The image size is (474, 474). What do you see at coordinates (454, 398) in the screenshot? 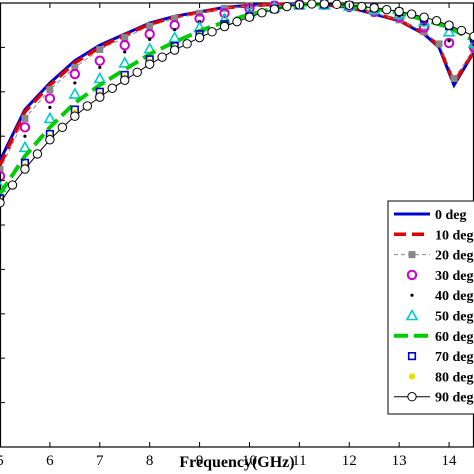
I see `legend-label: 90 deg` at bounding box center [454, 398].